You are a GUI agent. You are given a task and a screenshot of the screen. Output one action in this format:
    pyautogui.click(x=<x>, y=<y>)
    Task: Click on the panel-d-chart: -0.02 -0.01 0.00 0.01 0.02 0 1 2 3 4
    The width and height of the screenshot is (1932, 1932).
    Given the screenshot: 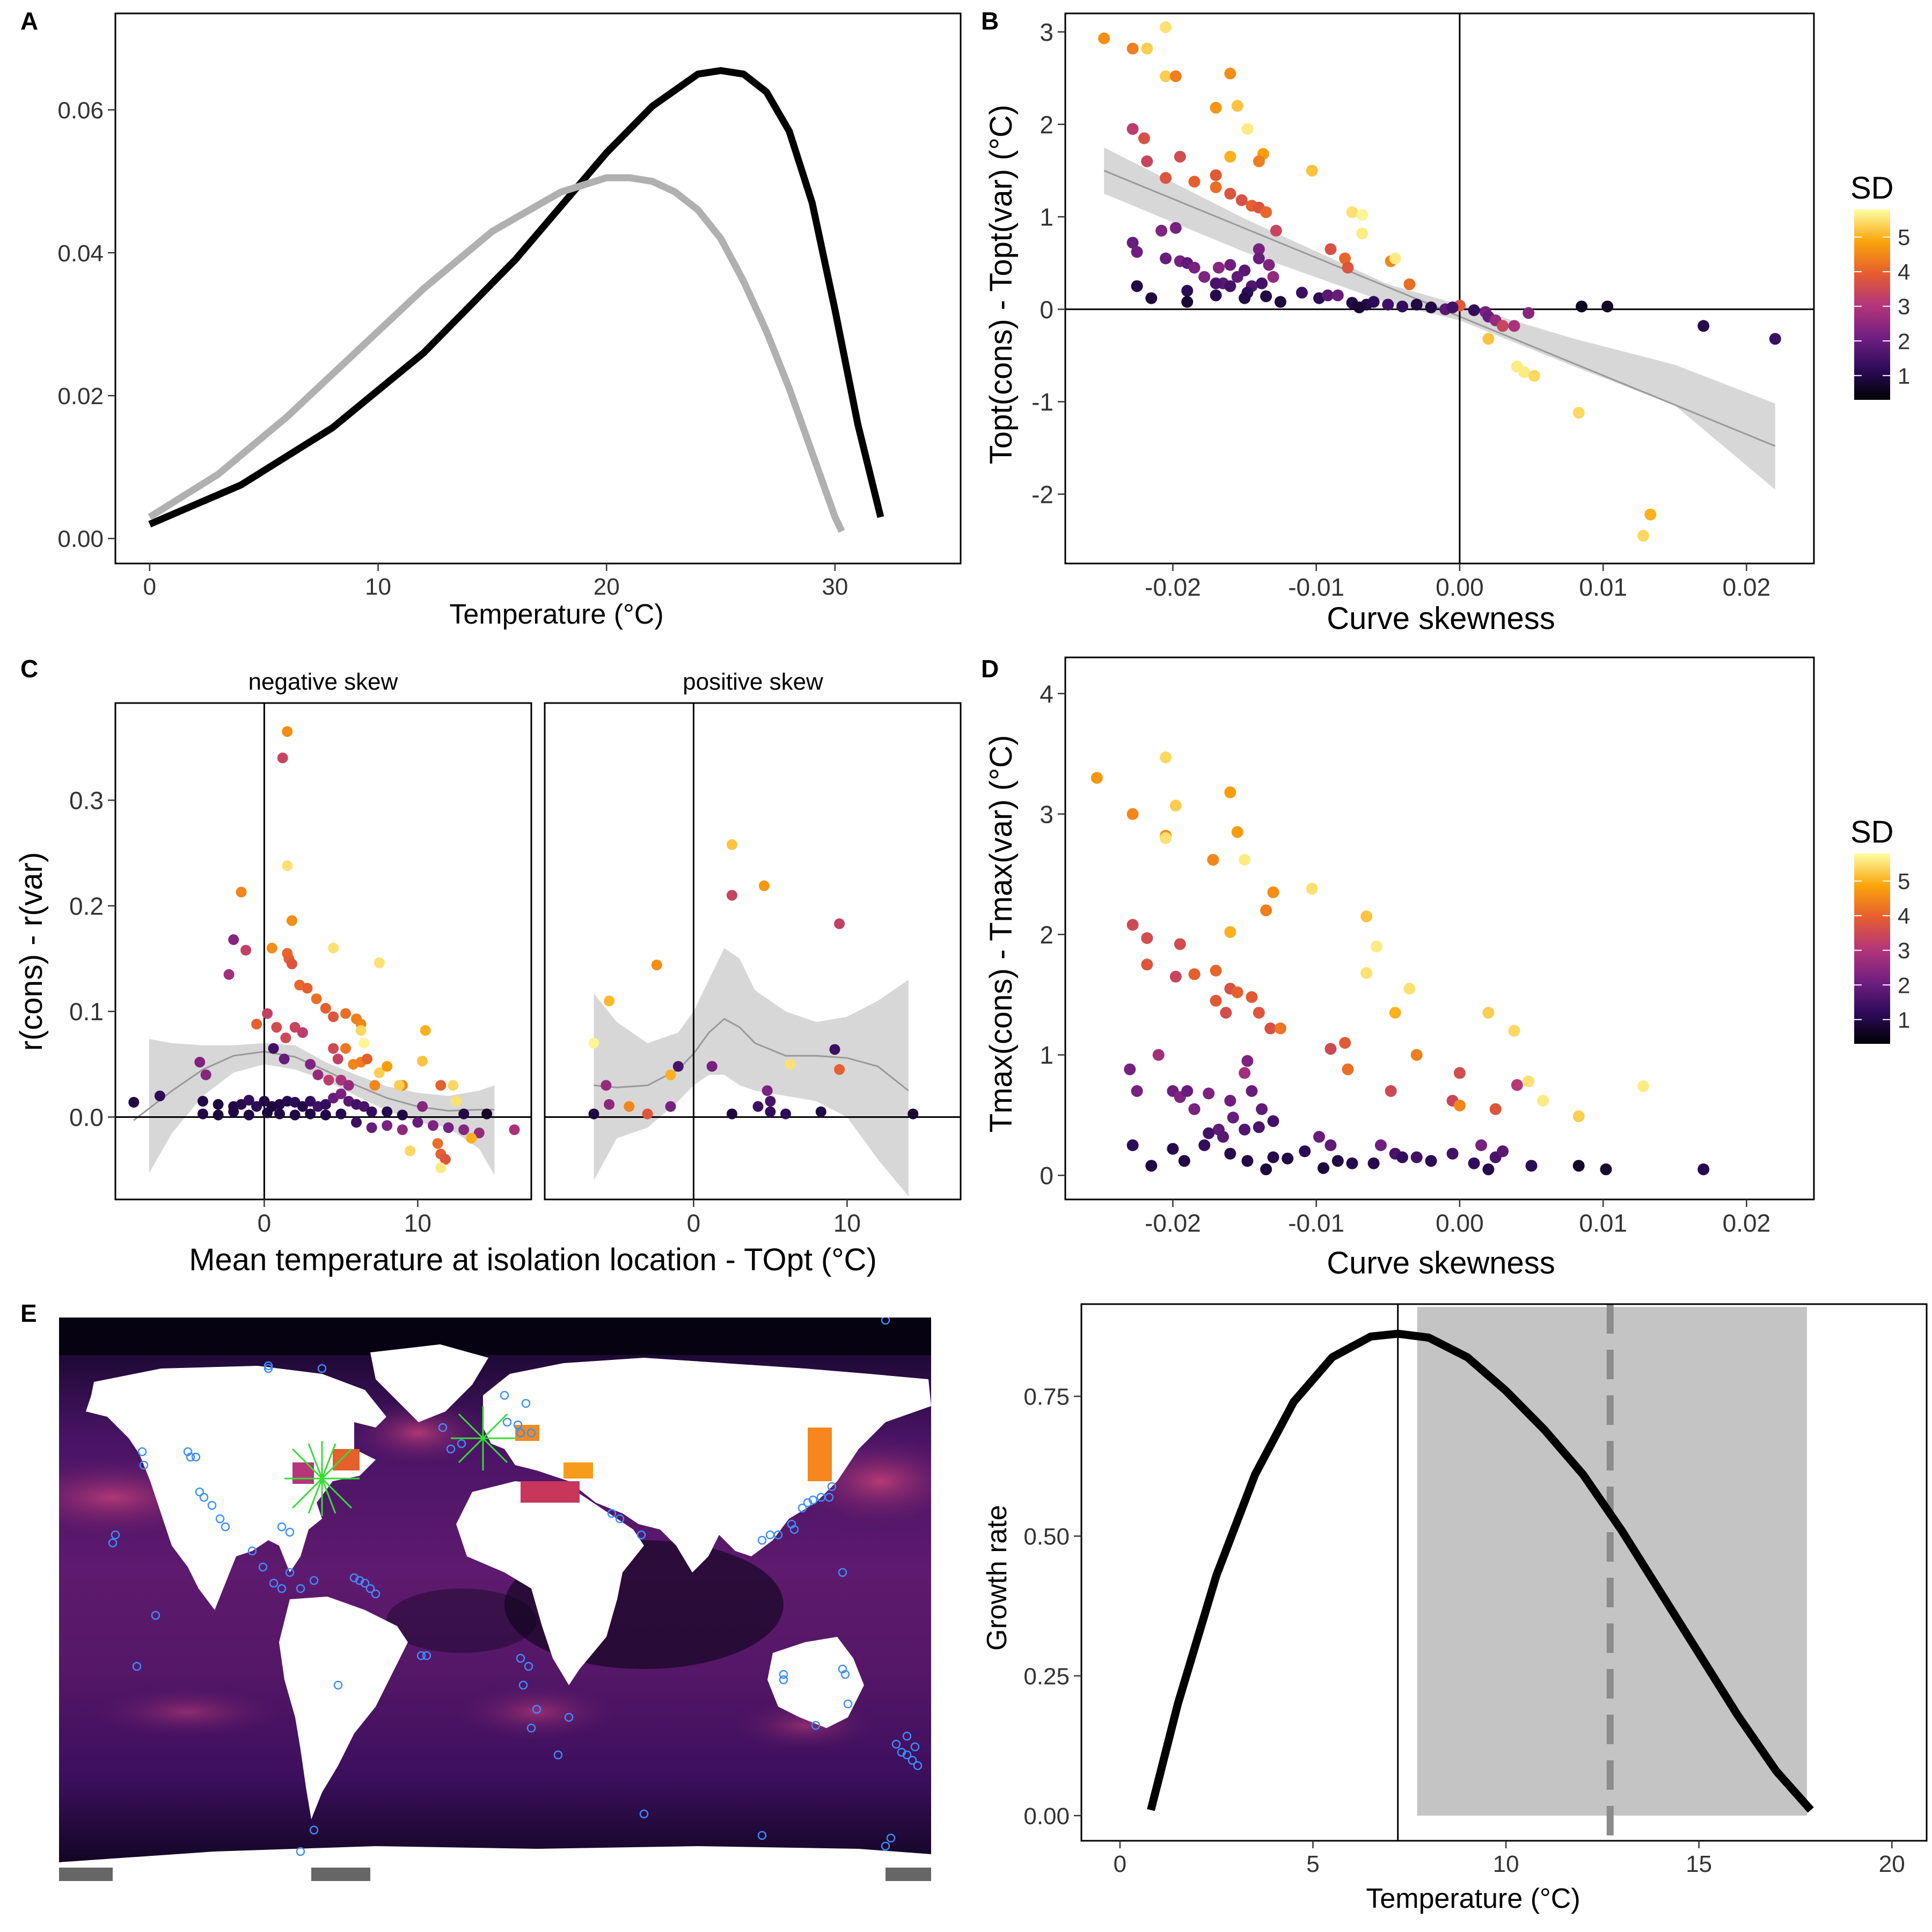 What is the action you would take?
    pyautogui.click(x=1427, y=946)
    